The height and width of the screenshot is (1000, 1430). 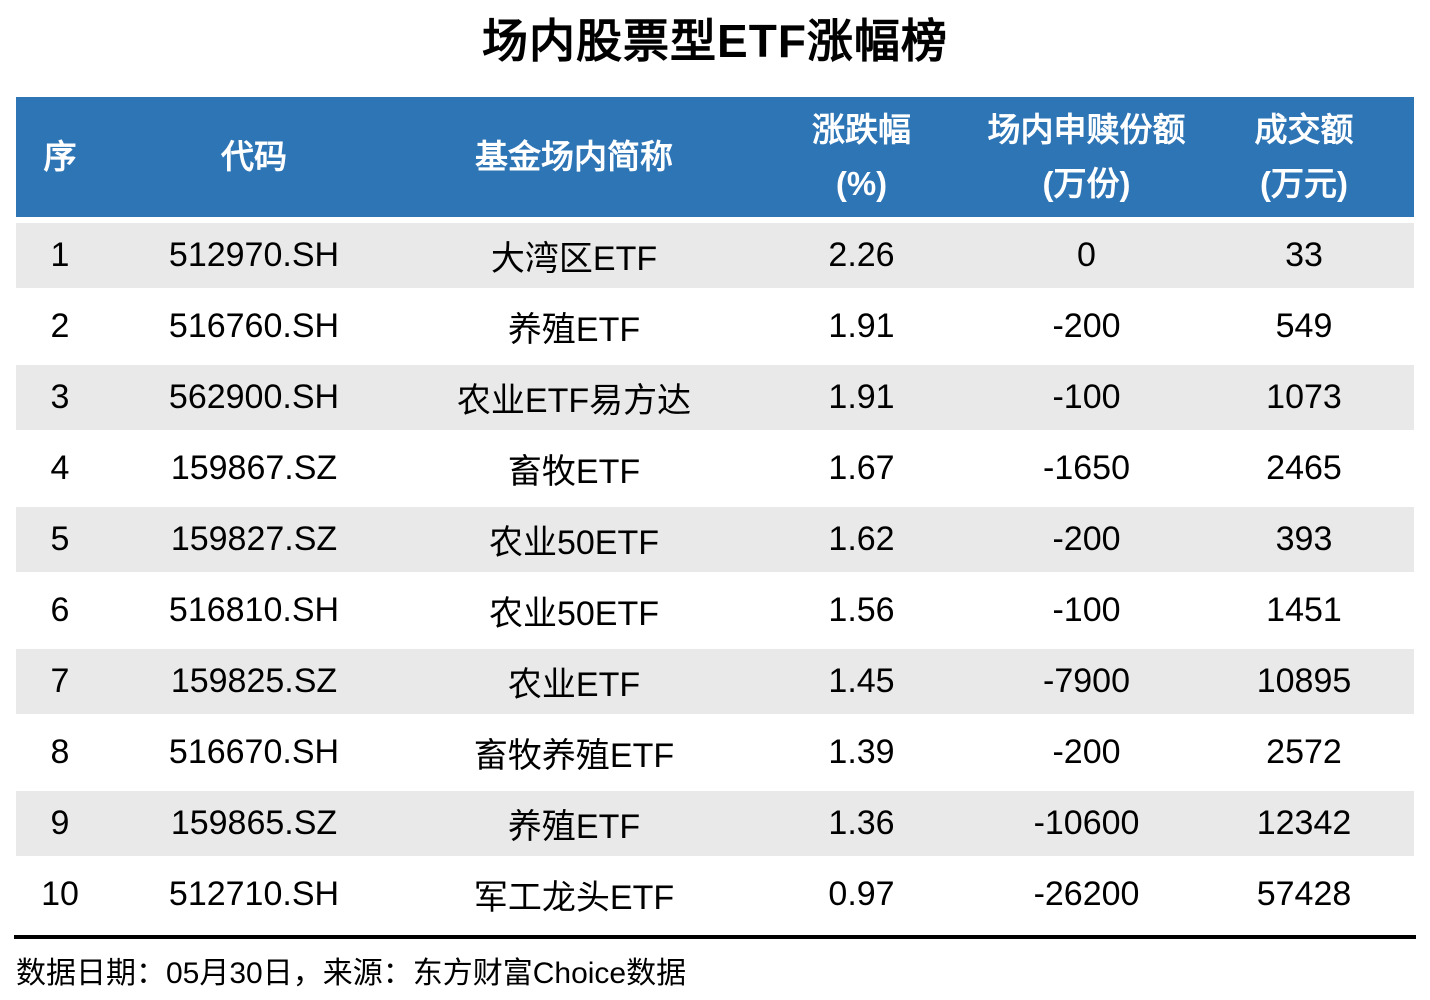 What do you see at coordinates (574, 468) in the screenshot?
I see `fund-name-cell: 畜牧ETF` at bounding box center [574, 468].